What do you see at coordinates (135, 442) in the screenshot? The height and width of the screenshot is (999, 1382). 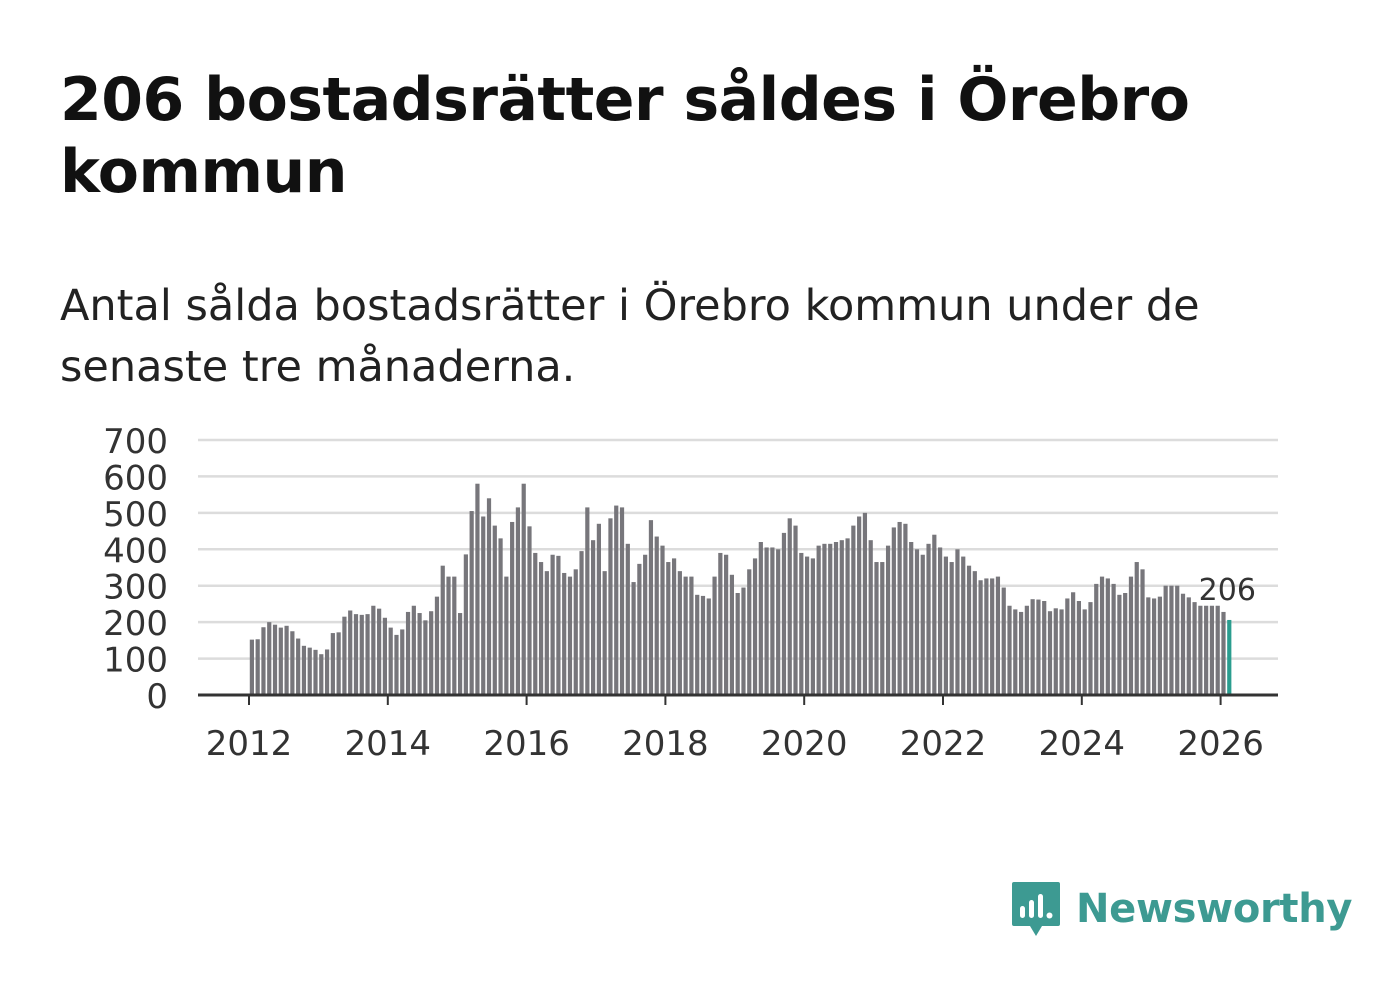 I see `y-tick-label: 700` at bounding box center [135, 442].